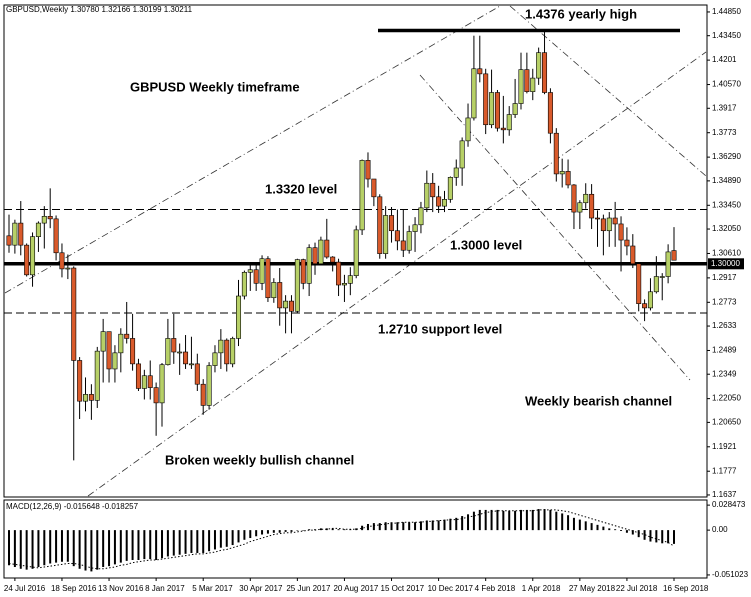 The height and width of the screenshot is (597, 751). I want to click on annotation: 1.4376 yearly high, so click(581, 13).